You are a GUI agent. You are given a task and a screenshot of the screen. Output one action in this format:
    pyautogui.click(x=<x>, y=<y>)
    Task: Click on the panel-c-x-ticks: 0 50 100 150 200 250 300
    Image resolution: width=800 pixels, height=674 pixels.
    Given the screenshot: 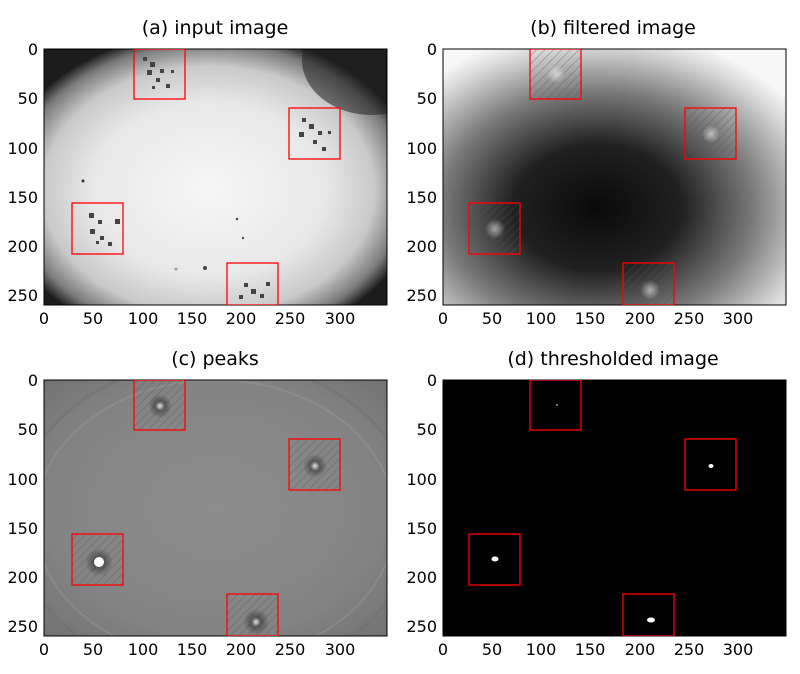 What is the action you would take?
    pyautogui.click(x=197, y=649)
    